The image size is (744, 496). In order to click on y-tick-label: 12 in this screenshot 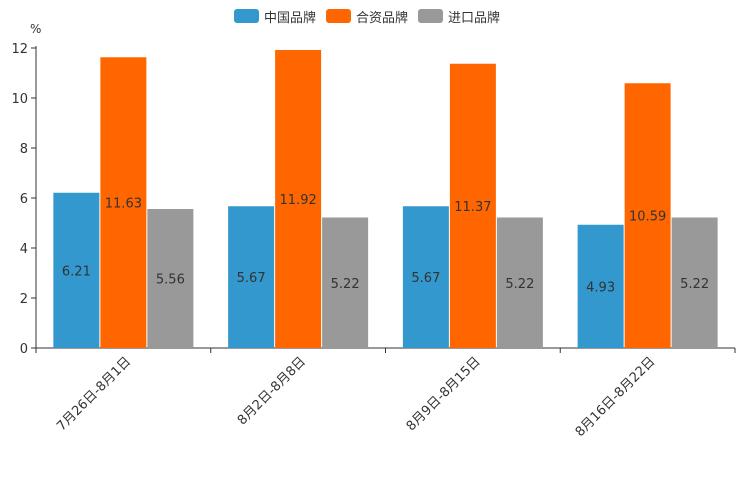, I will do `click(19, 49)`.